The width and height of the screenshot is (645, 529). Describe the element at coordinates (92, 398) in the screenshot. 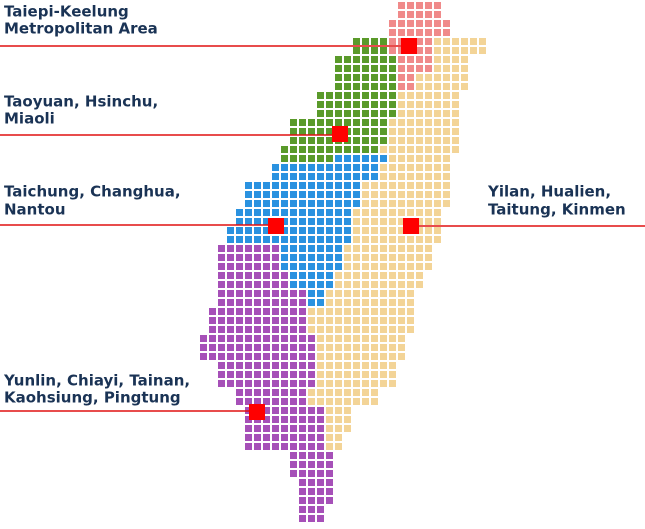

I see `region-label: Kaohsiung, Pingtung` at that location.